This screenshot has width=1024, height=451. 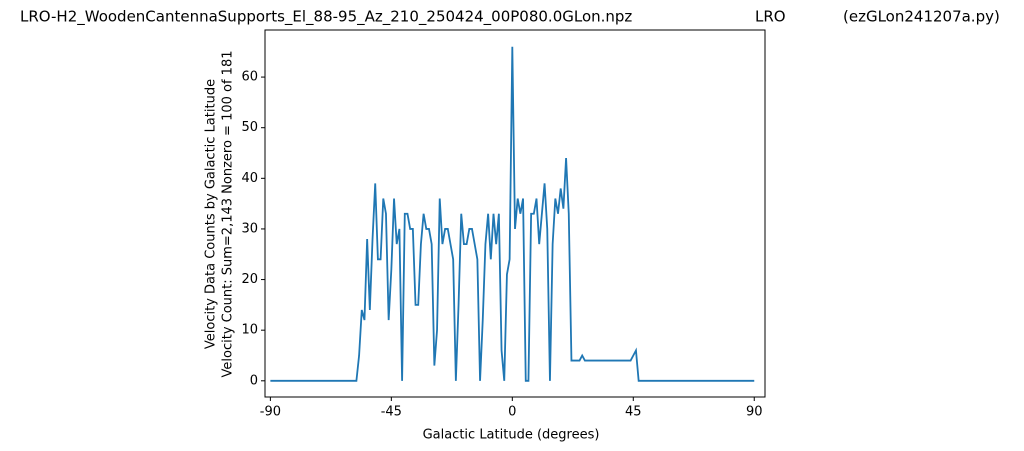 What do you see at coordinates (249, 127) in the screenshot?
I see `y-tick-label: 50` at bounding box center [249, 127].